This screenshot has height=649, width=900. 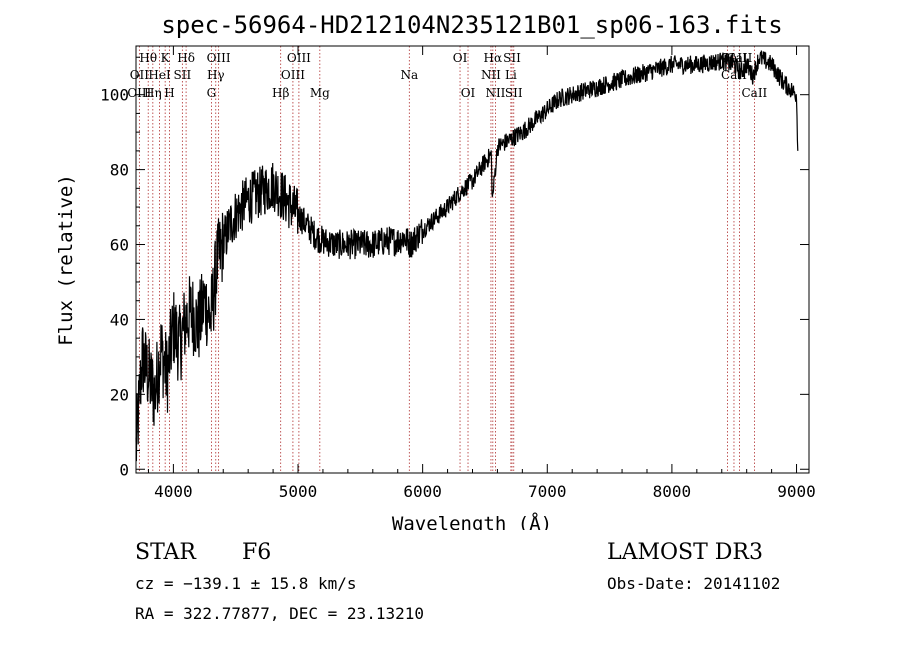 I want to click on x-tick-label: 6000, so click(x=422, y=491).